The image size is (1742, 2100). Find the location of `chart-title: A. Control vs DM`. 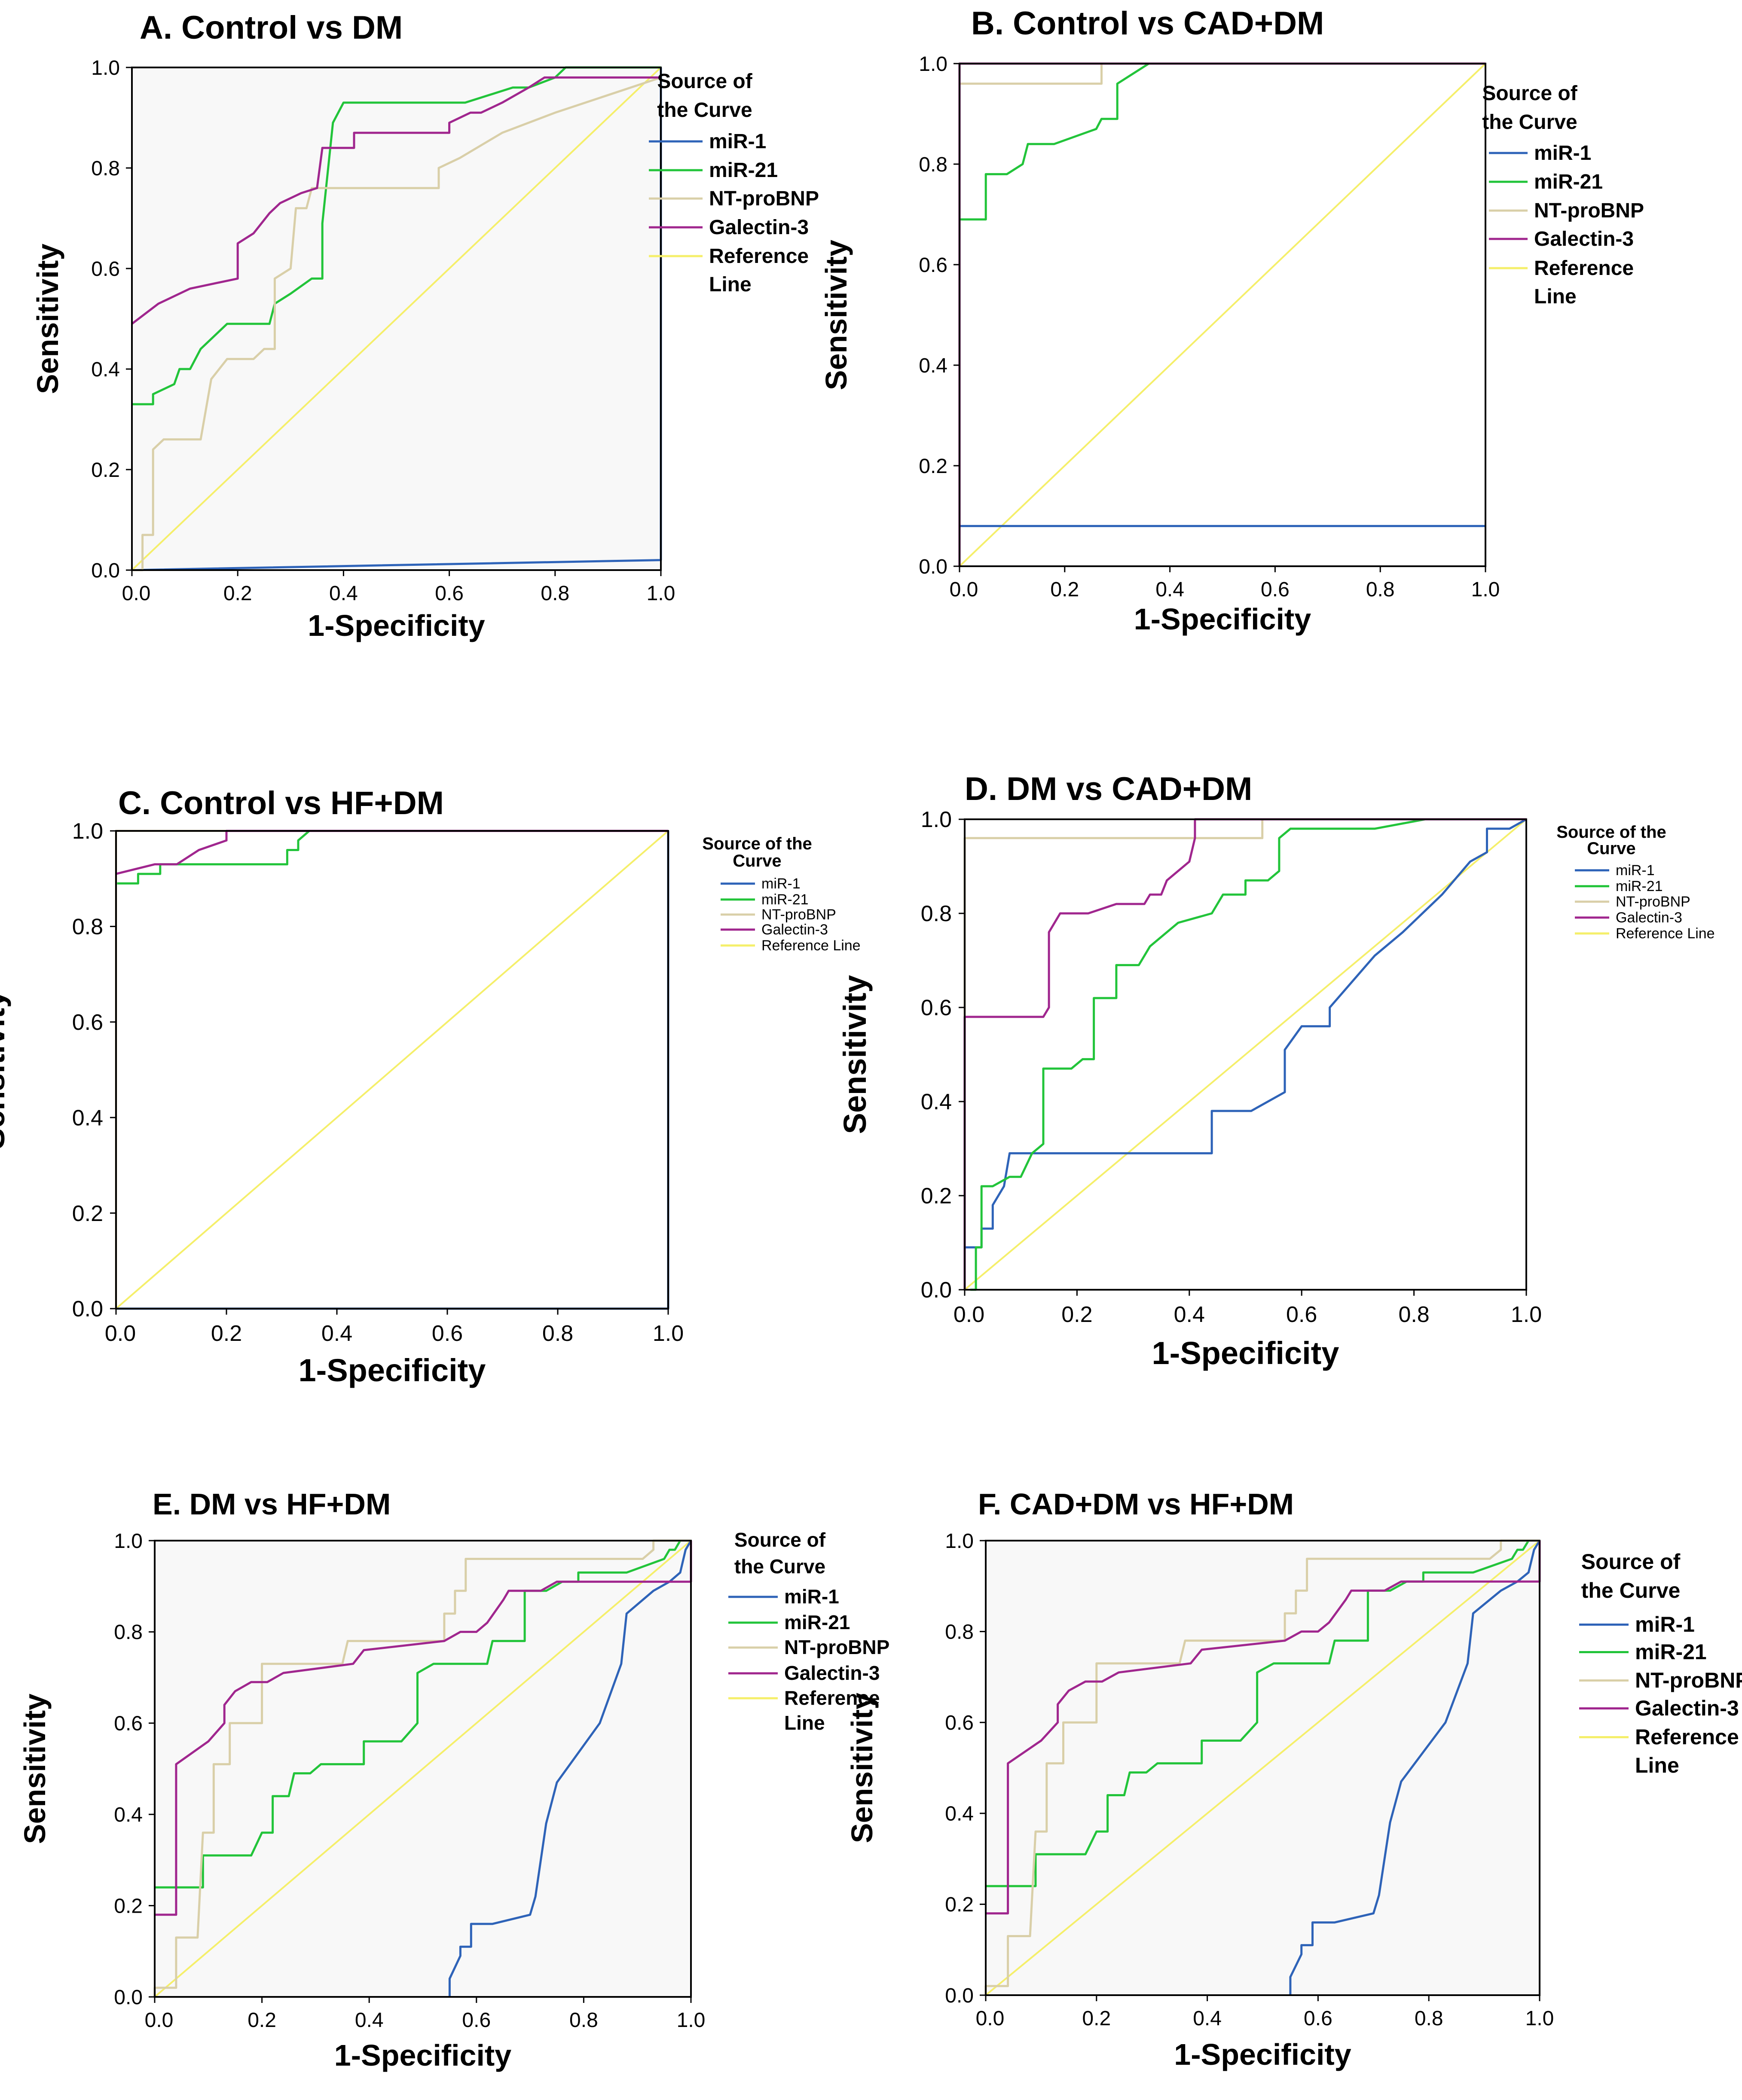

chart-title: A. Control vs DM is located at coordinates (271, 27).